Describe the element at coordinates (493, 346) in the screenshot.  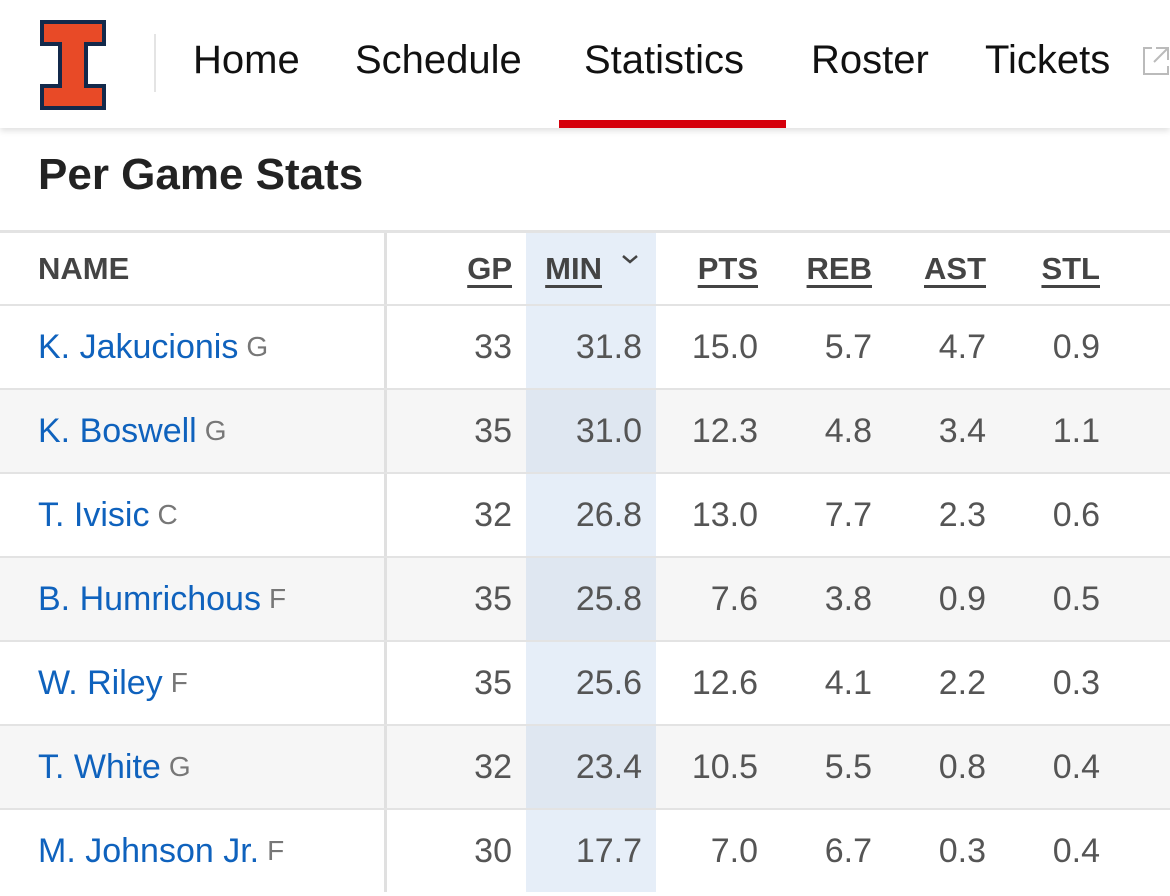
I see `stat-cell: 33` at that location.